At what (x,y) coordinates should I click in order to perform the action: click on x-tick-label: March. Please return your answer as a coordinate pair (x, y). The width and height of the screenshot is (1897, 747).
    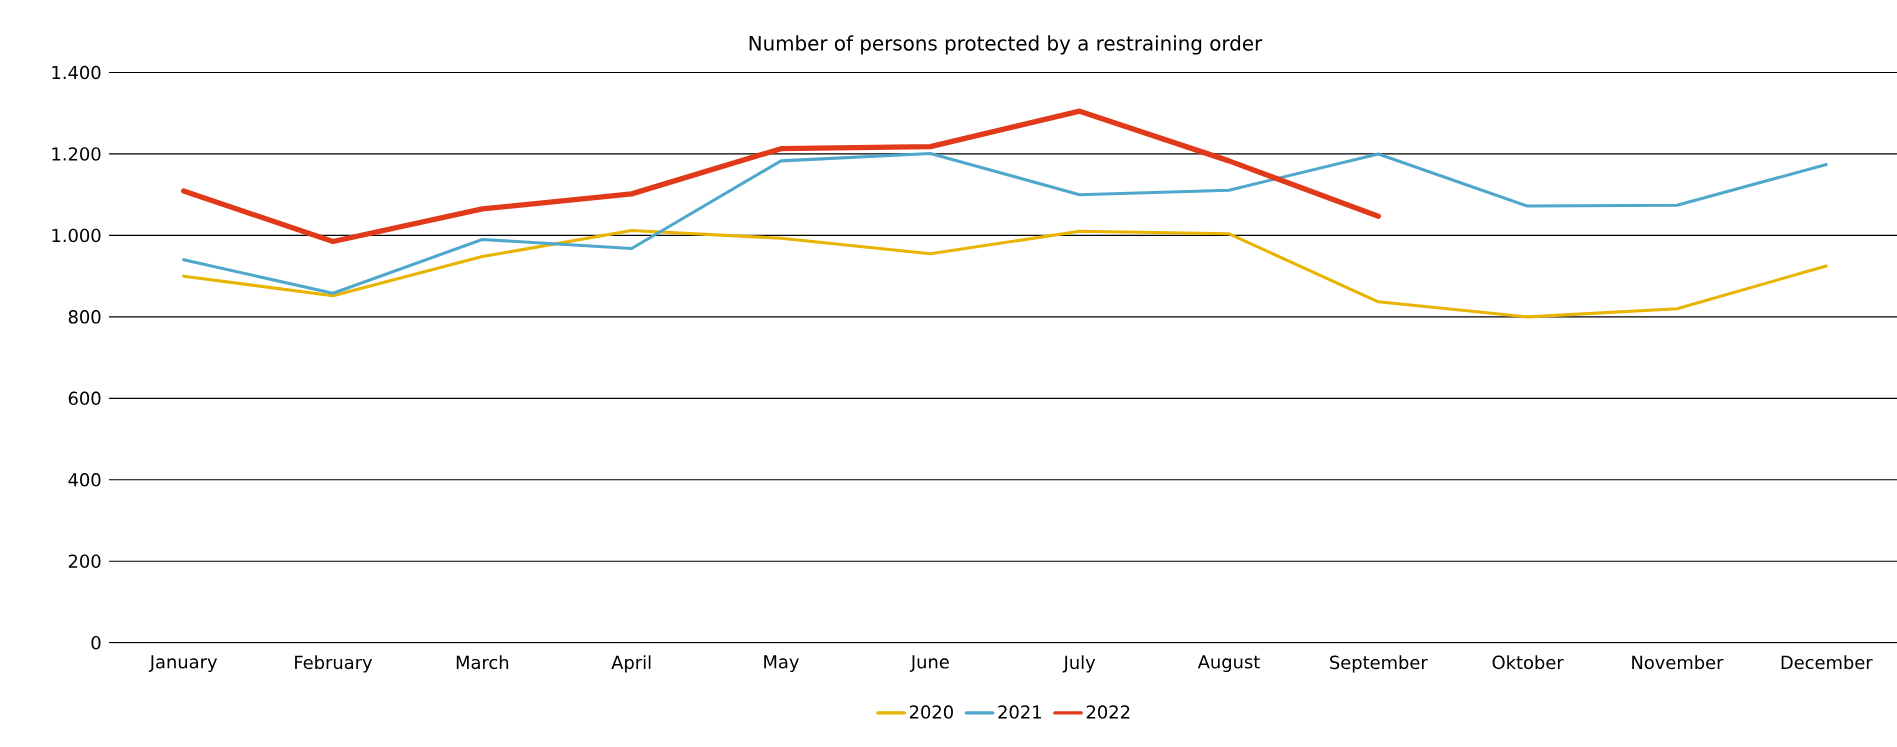
    Looking at the image, I should click on (482, 662).